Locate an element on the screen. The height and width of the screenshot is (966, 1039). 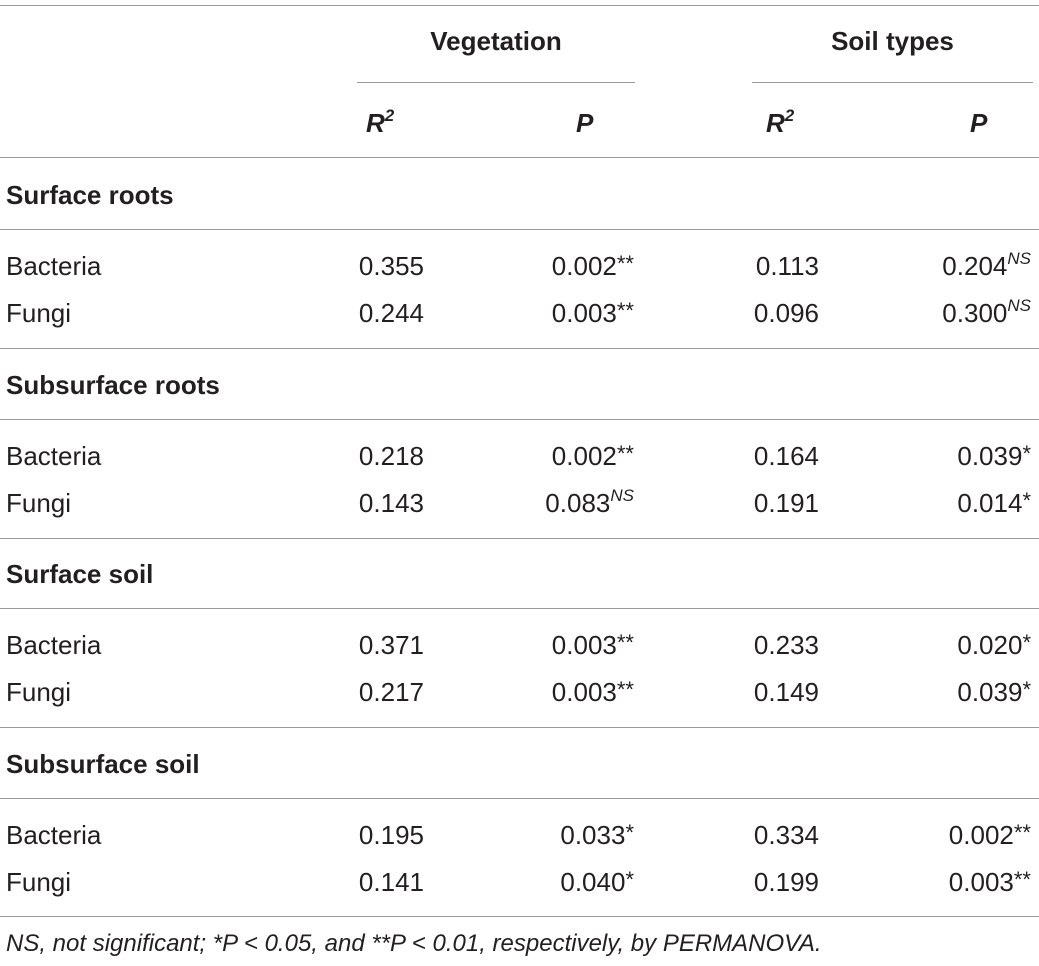
cell-value: 0.199 is located at coordinates (786, 882).